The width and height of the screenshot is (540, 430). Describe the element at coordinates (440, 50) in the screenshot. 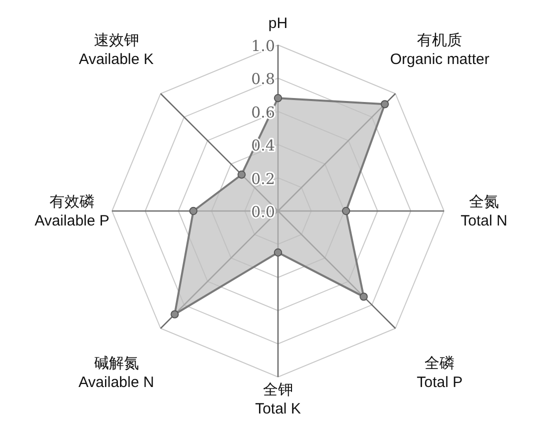

I see `spoke-label: 有机质 Organic matter` at that location.